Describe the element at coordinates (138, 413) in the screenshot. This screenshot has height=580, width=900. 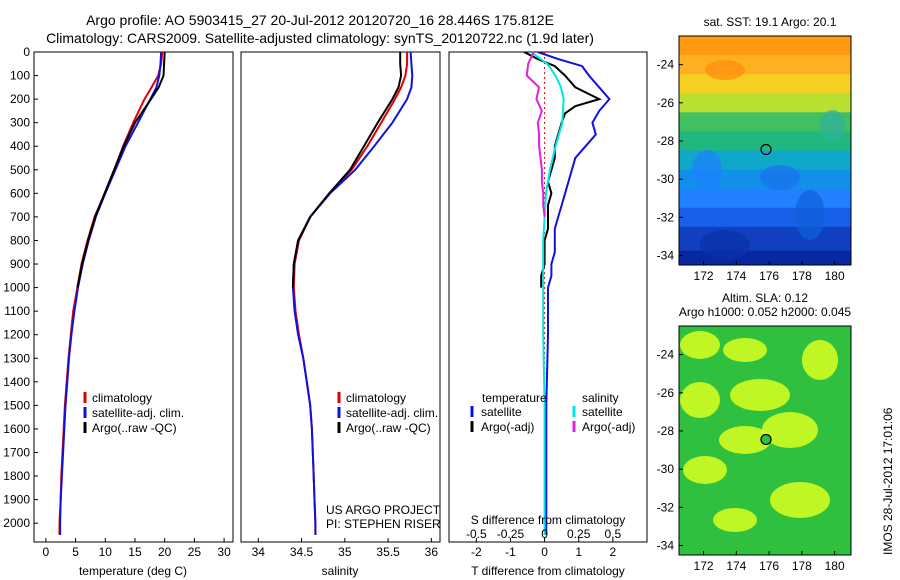
I see `temp-legend-satellite: satellite-adj. clim.` at that location.